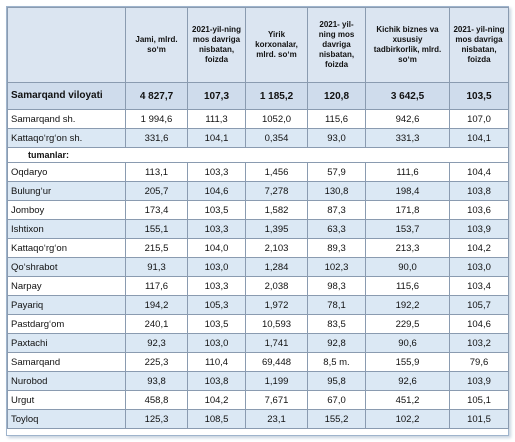 The height and width of the screenshot is (442, 515). Describe the element at coordinates (66, 343) in the screenshot. I see `row-label: Paxtachi` at that location.